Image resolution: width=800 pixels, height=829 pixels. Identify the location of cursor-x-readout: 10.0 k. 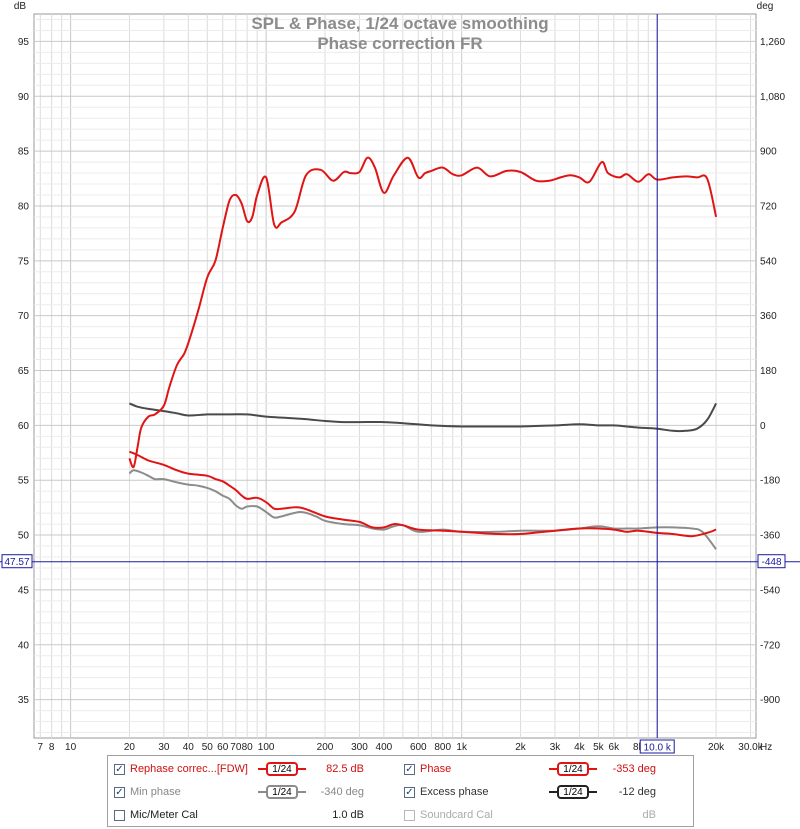
(658, 748).